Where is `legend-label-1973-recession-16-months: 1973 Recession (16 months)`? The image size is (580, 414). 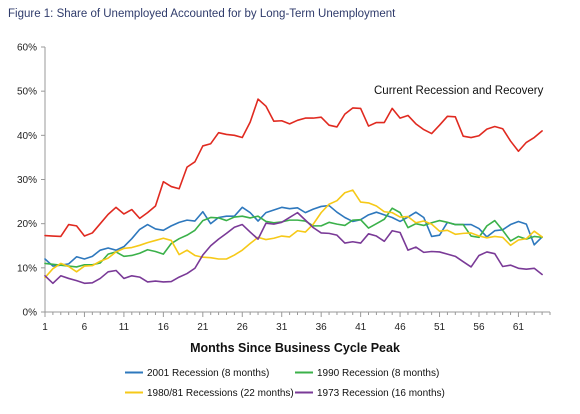 legend-label-1973-recession-16-months: 1973 Recession (16 months) is located at coordinates (381, 393).